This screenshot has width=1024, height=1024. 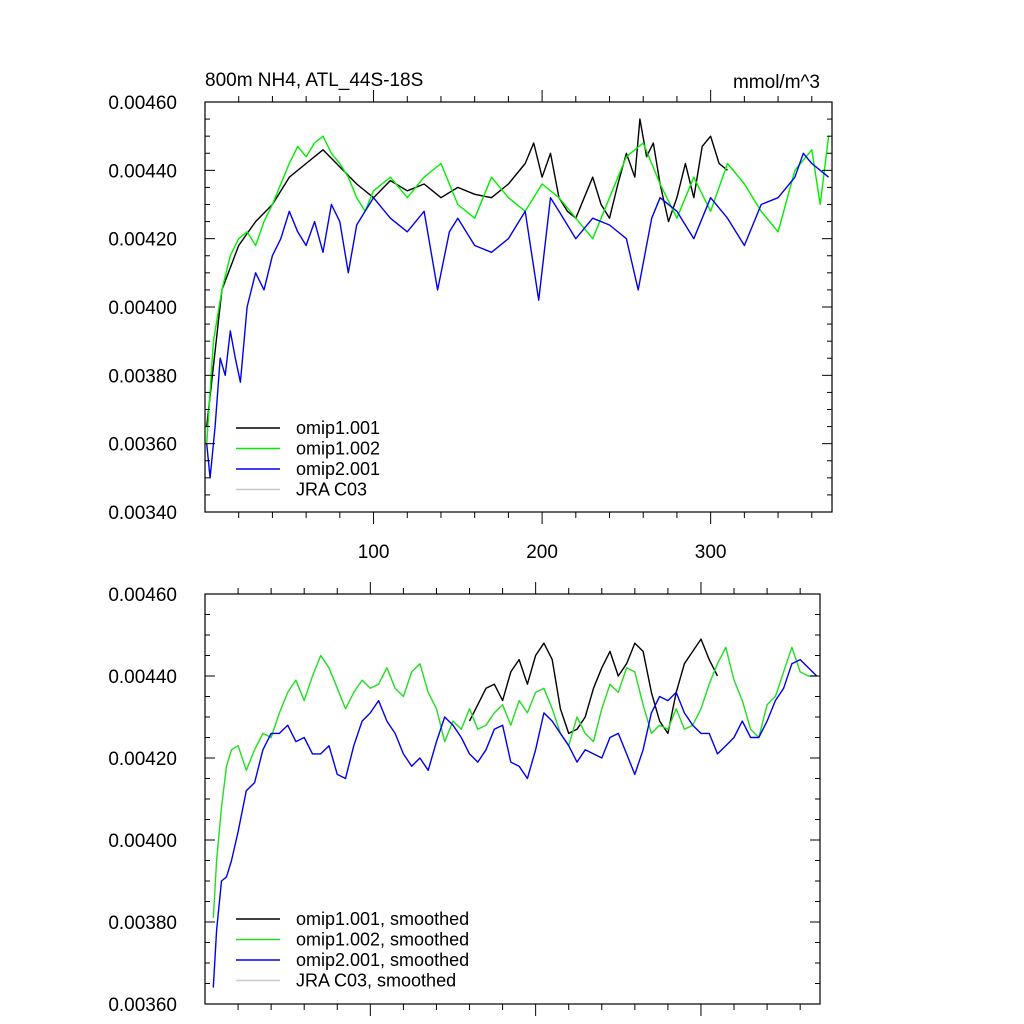 What do you see at coordinates (711, 552) in the screenshot?
I see `x-tick-label: 300` at bounding box center [711, 552].